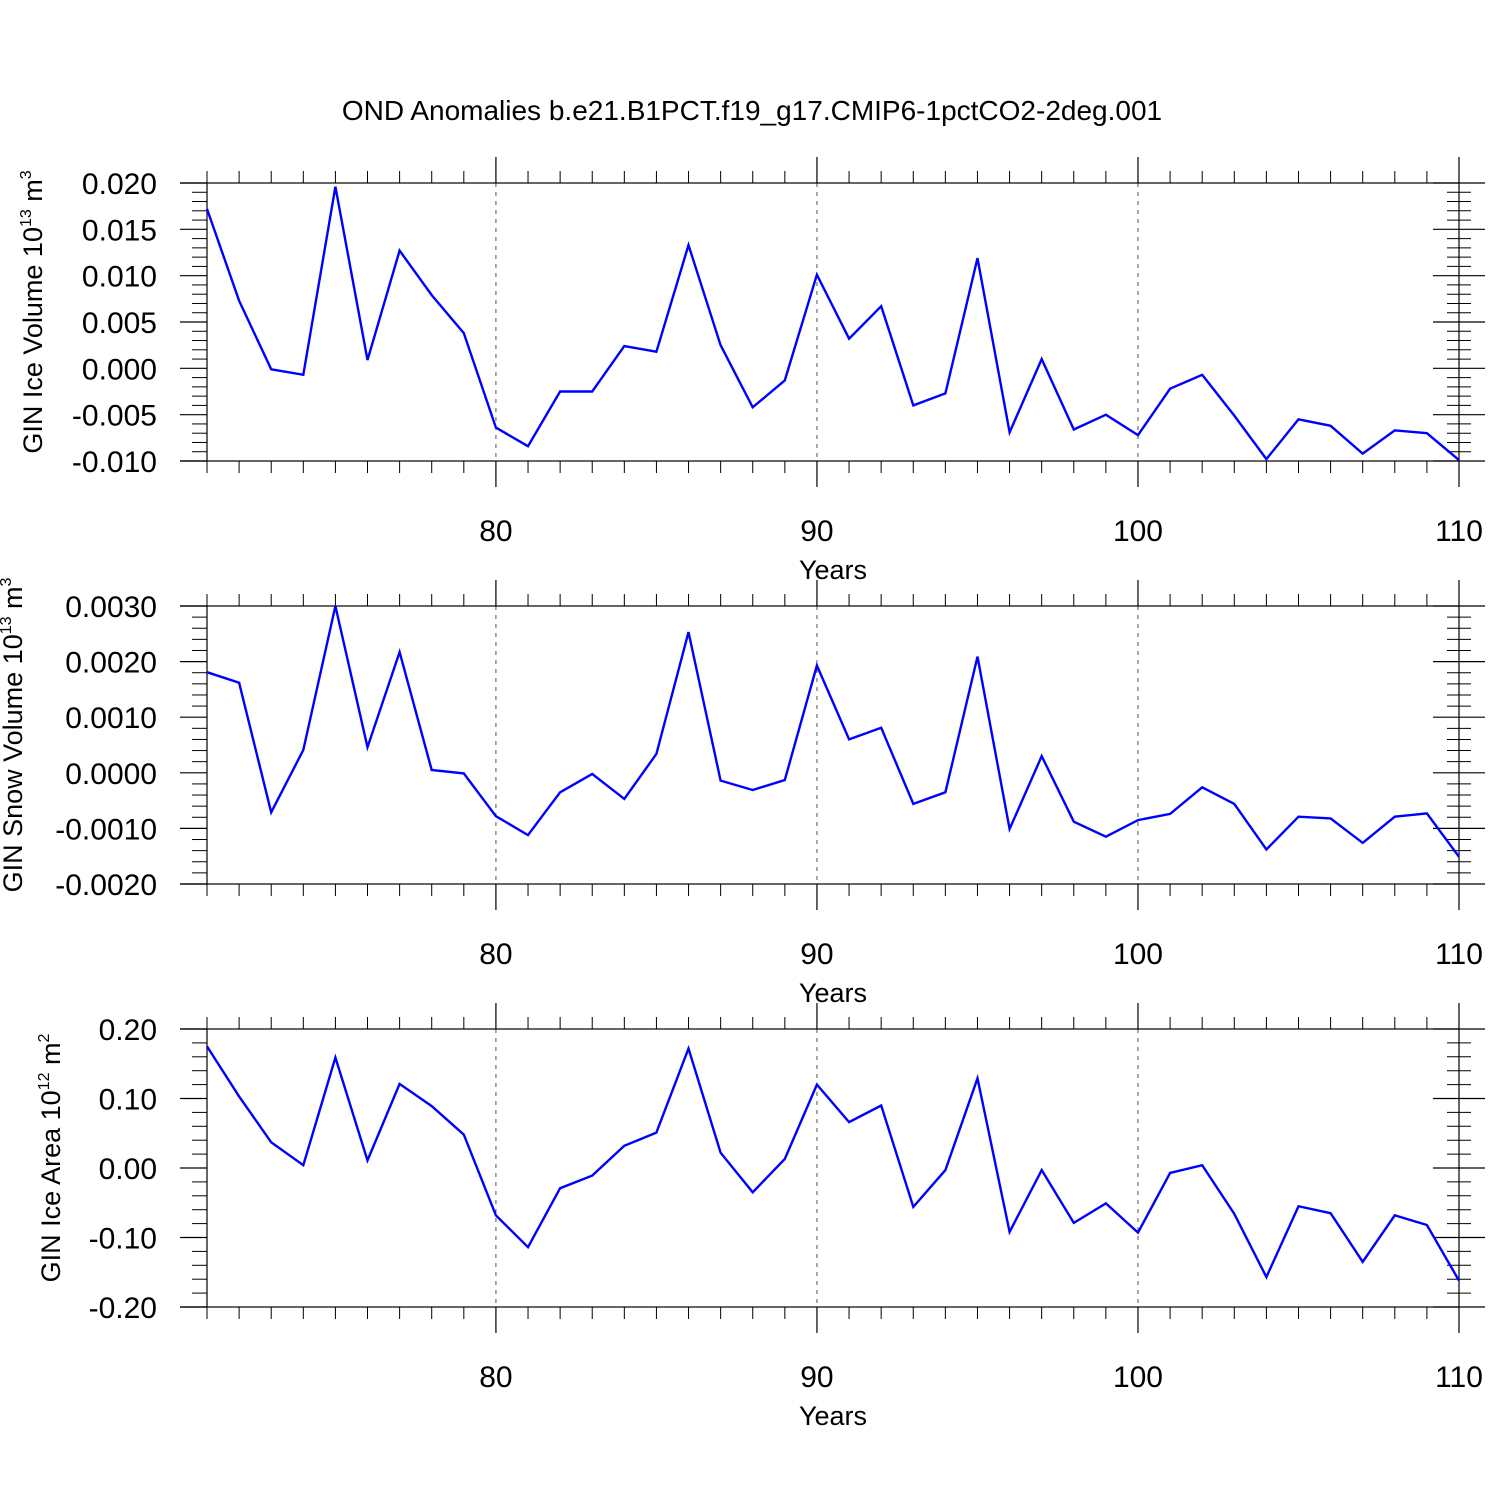 The height and width of the screenshot is (1500, 1500). What do you see at coordinates (111, 718) in the screenshot?
I see `y-tick-label: 0.0010` at bounding box center [111, 718].